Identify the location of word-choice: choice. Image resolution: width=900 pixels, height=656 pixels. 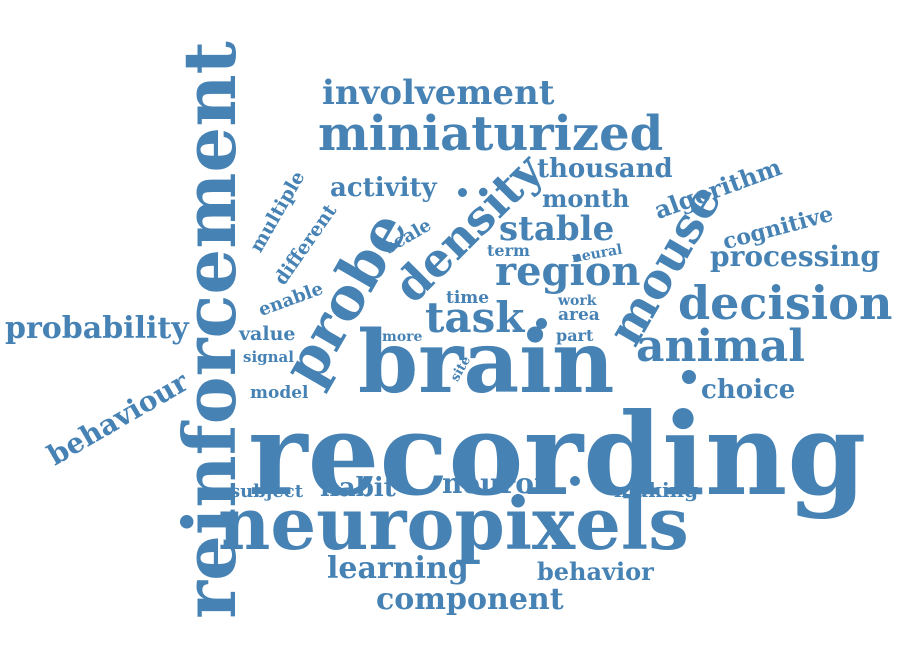
(748, 390).